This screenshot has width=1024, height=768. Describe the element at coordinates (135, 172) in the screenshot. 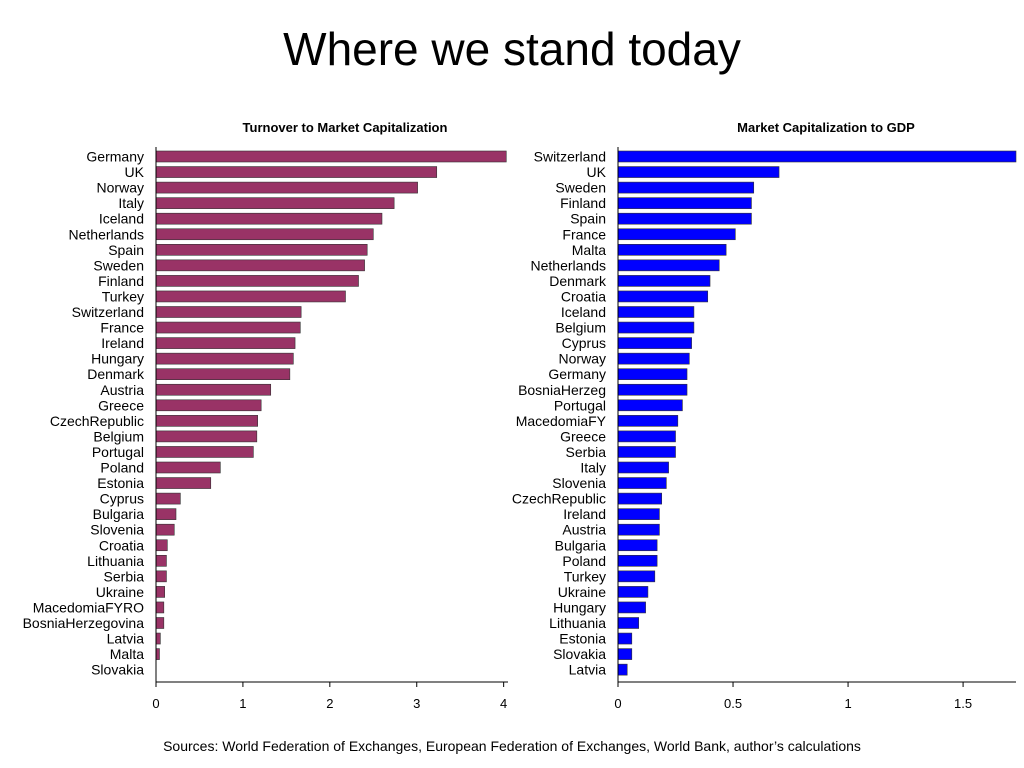

I see `turnover-category-label: UK` at that location.